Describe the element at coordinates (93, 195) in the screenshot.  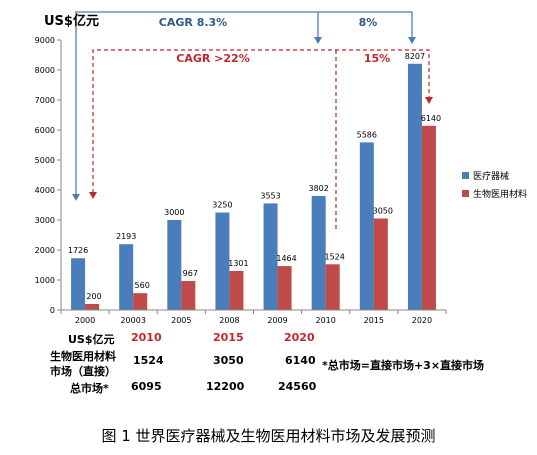
I see `red-arrowhead-2000` at that location.